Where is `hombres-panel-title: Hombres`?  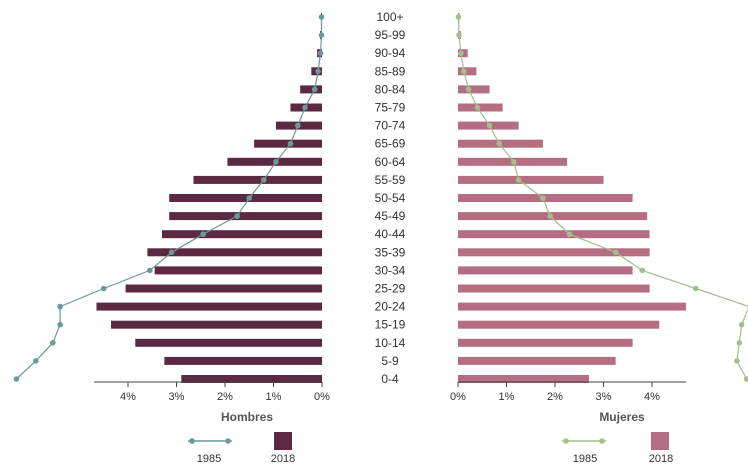
hombres-panel-title: Hombres is located at coordinates (247, 417).